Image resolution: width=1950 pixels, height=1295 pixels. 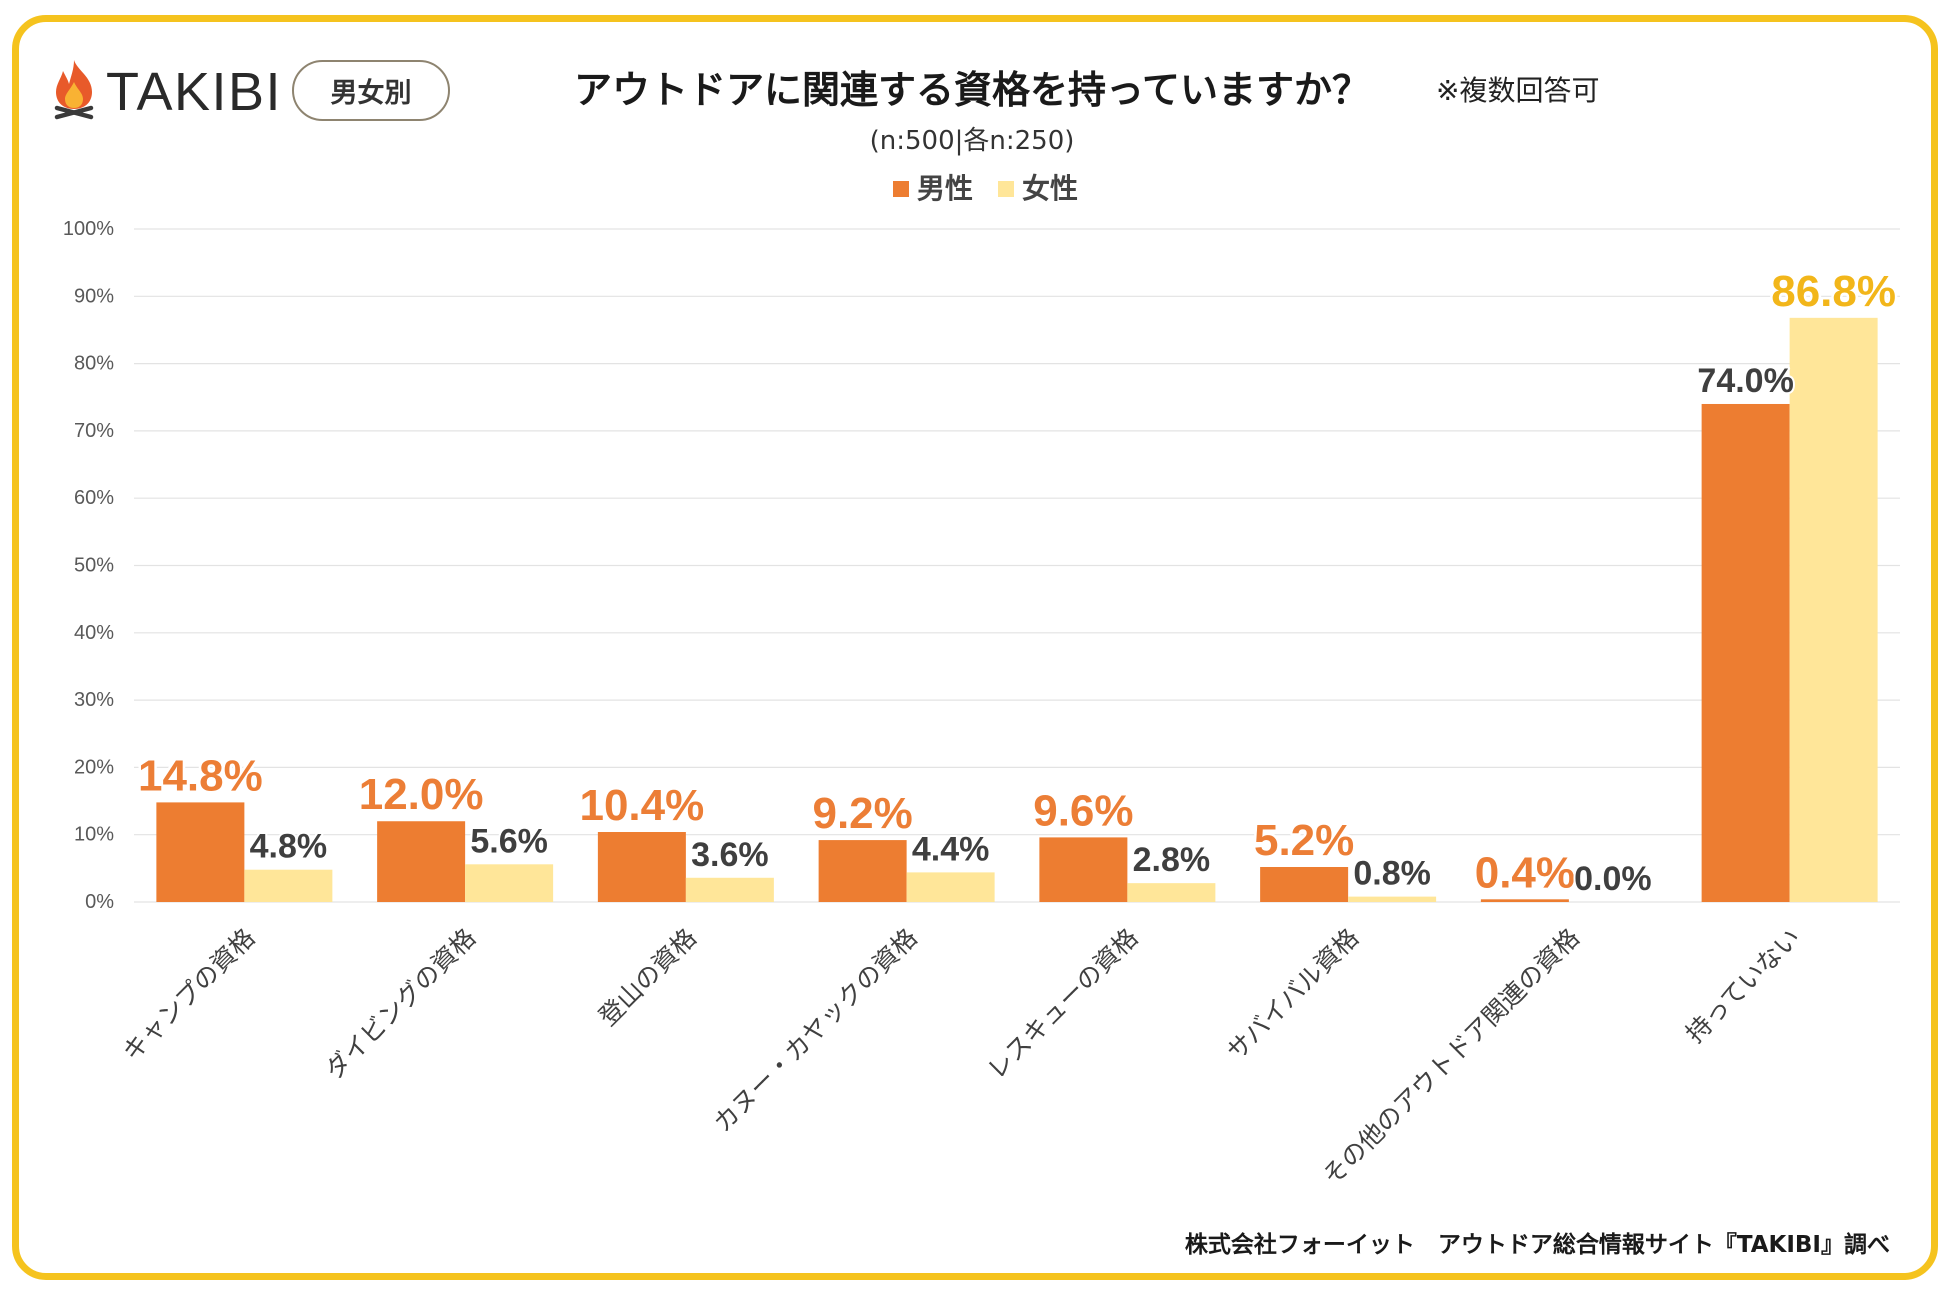 What do you see at coordinates (1292, 994) in the screenshot?
I see `category-label: サバイバル資格` at bounding box center [1292, 994].